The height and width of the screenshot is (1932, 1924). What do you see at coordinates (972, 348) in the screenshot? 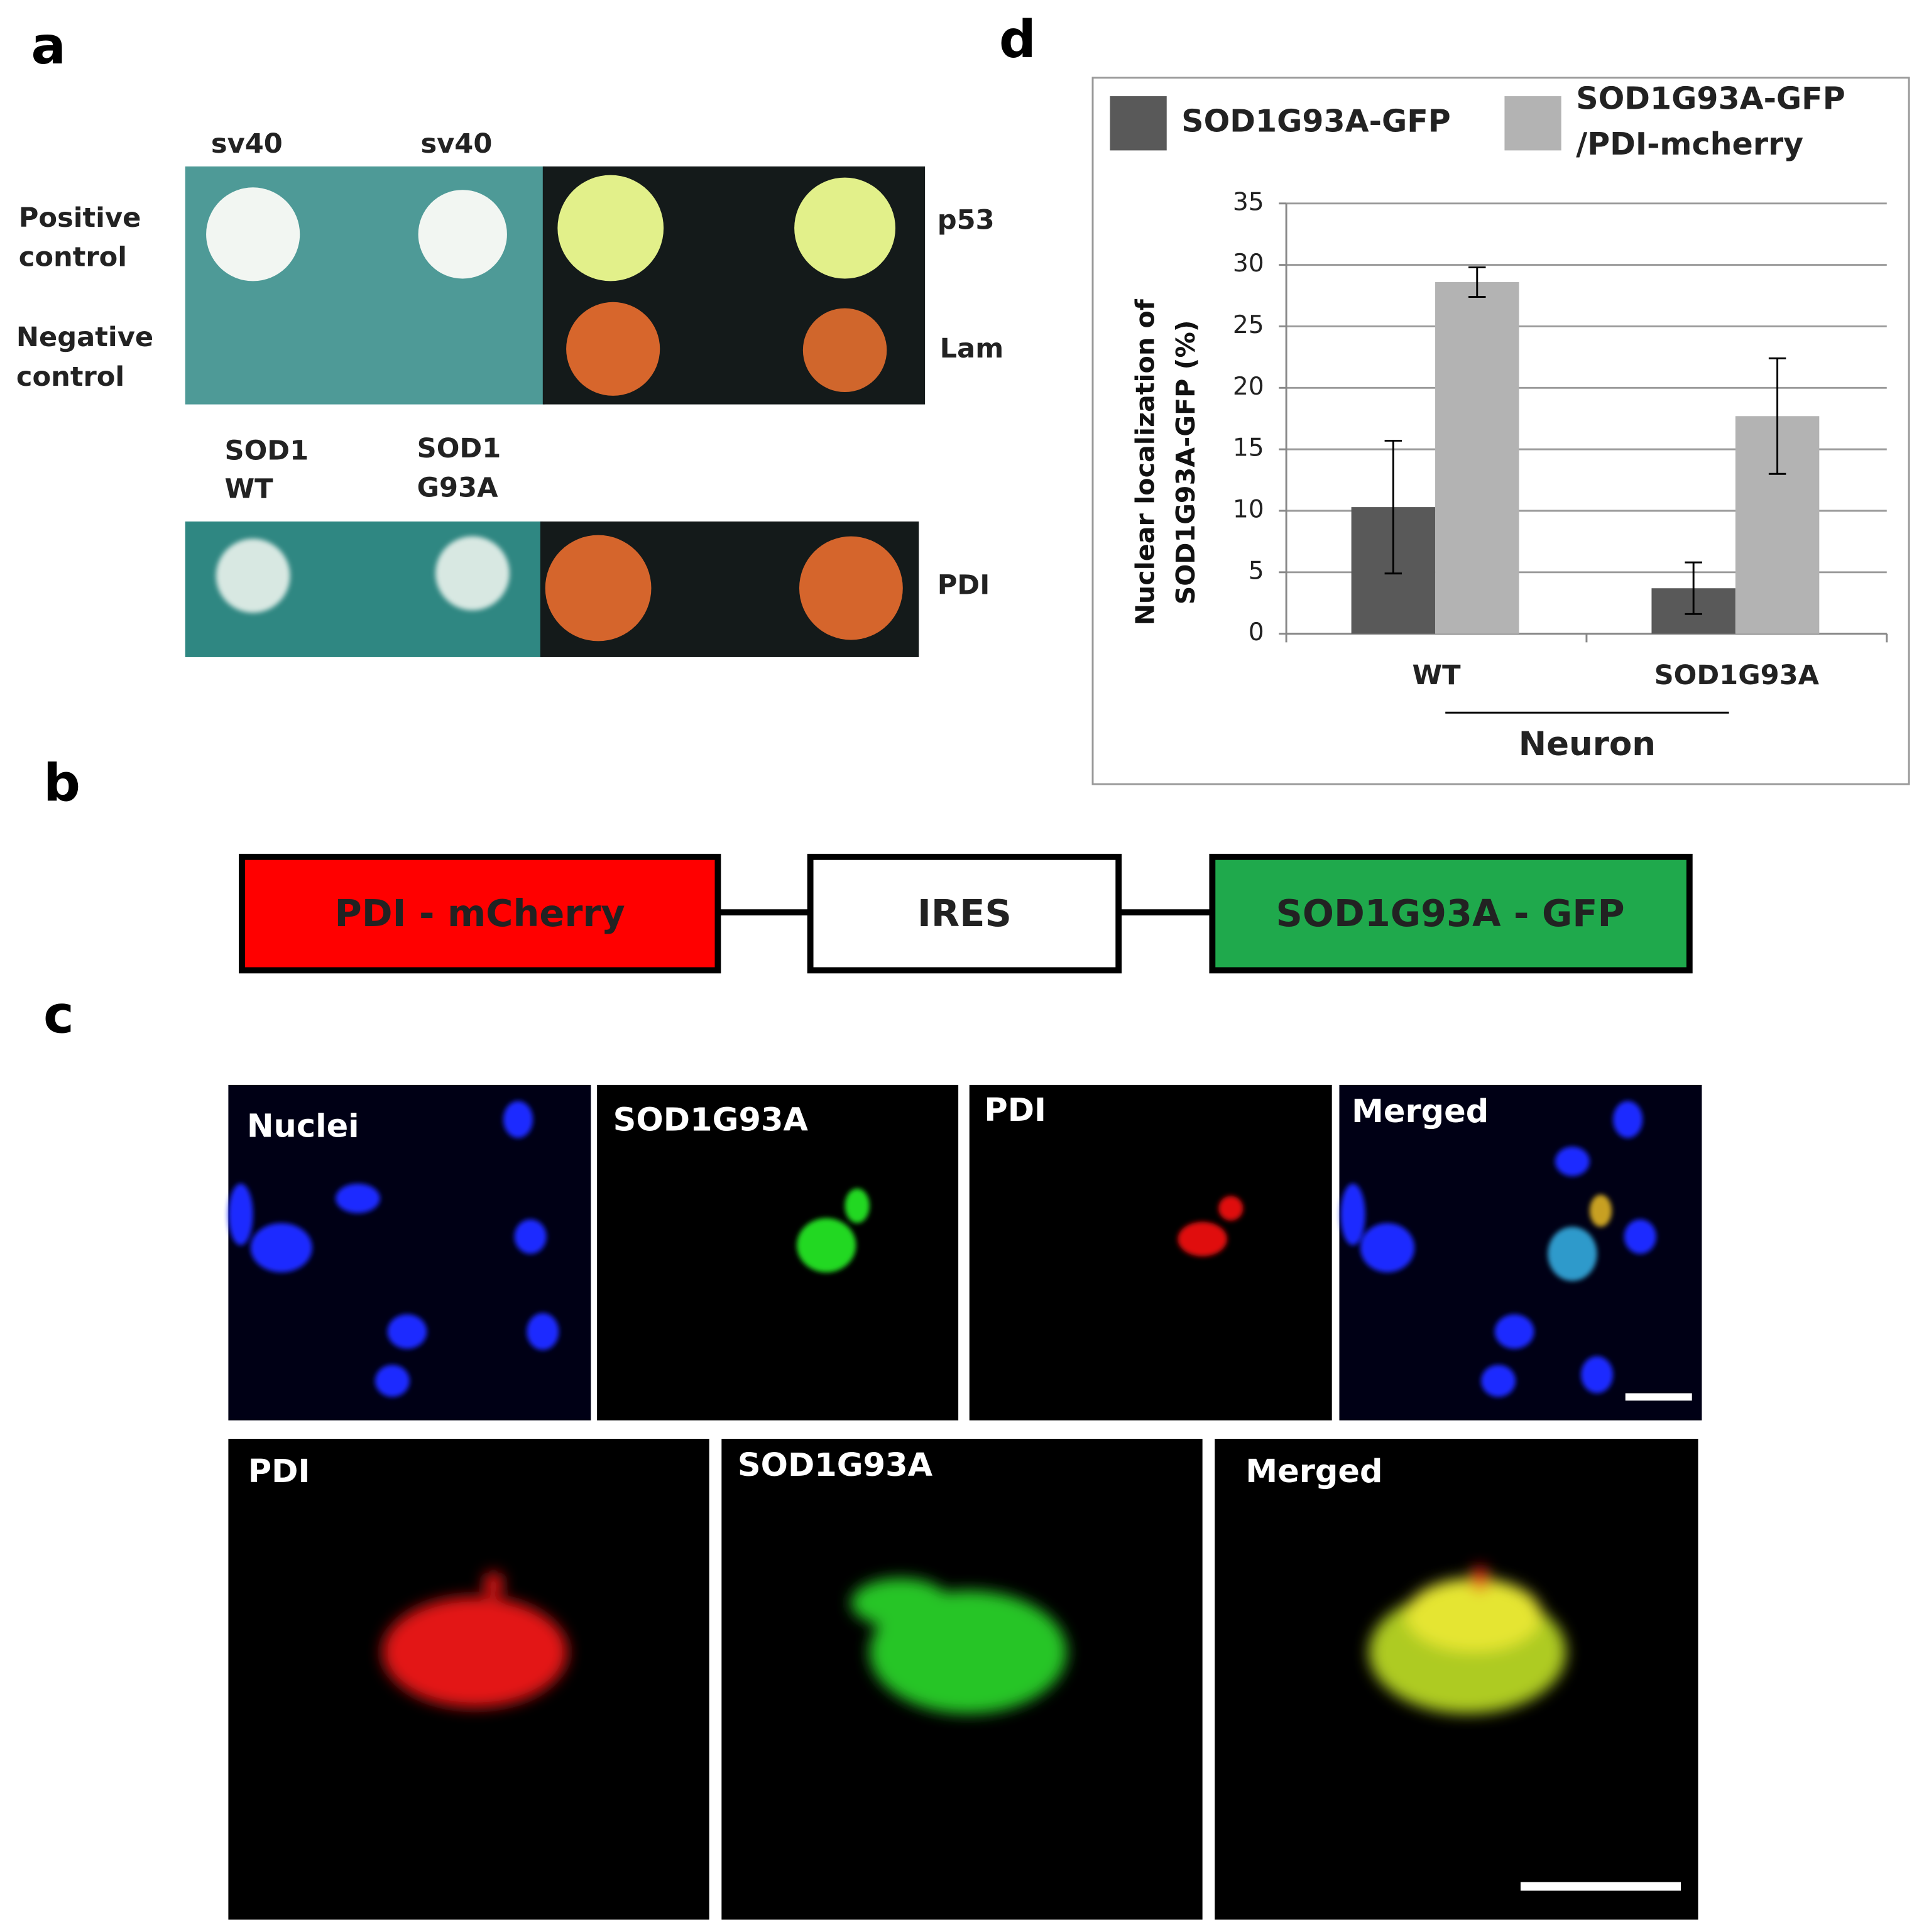
I see `side-label: Lam` at bounding box center [972, 348].